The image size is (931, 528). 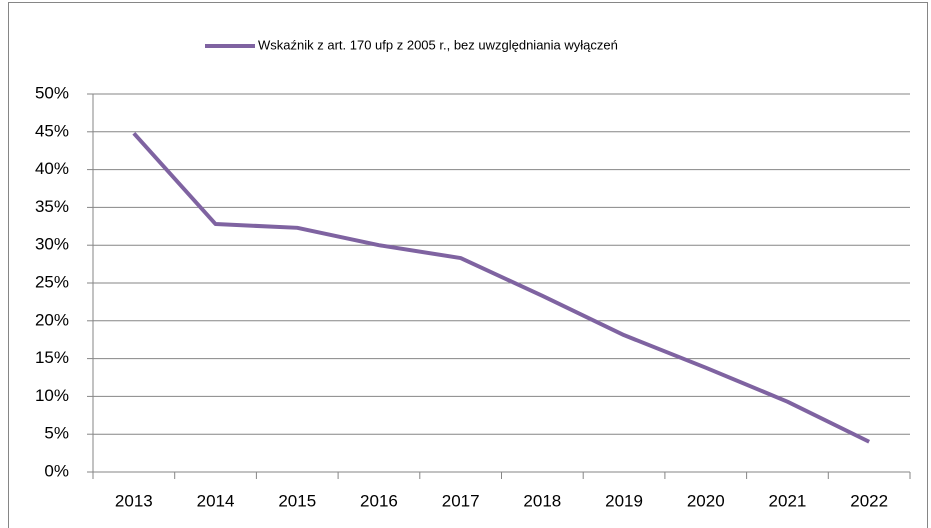 What do you see at coordinates (52, 395) in the screenshot?
I see `y-tick-label: 10%` at bounding box center [52, 395].